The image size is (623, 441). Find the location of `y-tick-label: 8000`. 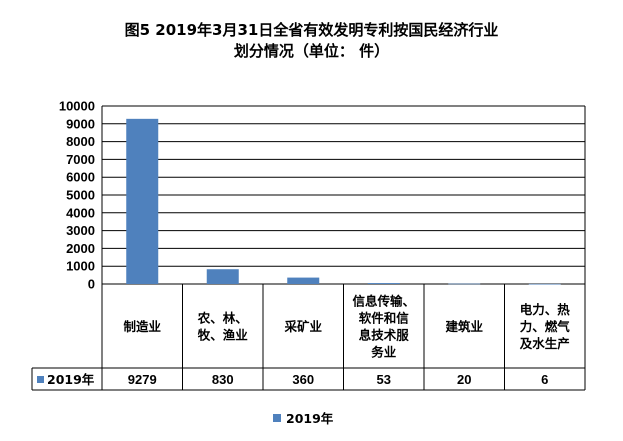

y-tick-label: 8000 is located at coordinates (80, 141).